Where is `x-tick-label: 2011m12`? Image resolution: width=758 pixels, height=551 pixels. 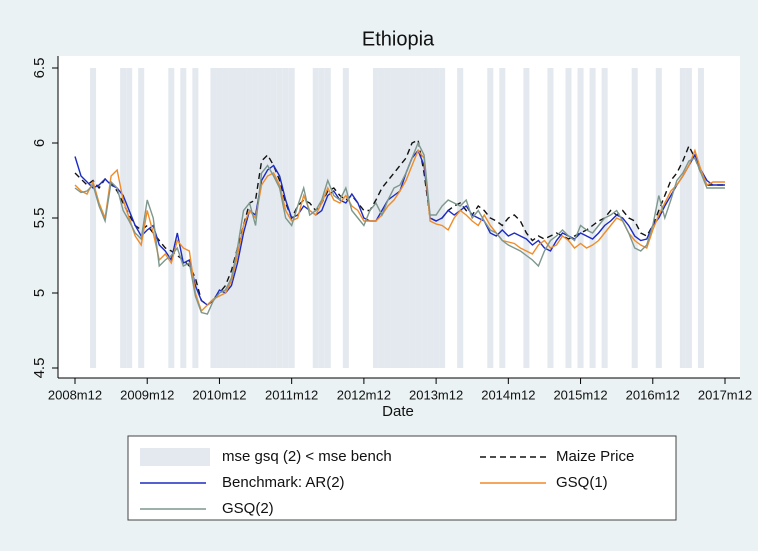 x-tick-label: 2011m12 is located at coordinates (291, 394).